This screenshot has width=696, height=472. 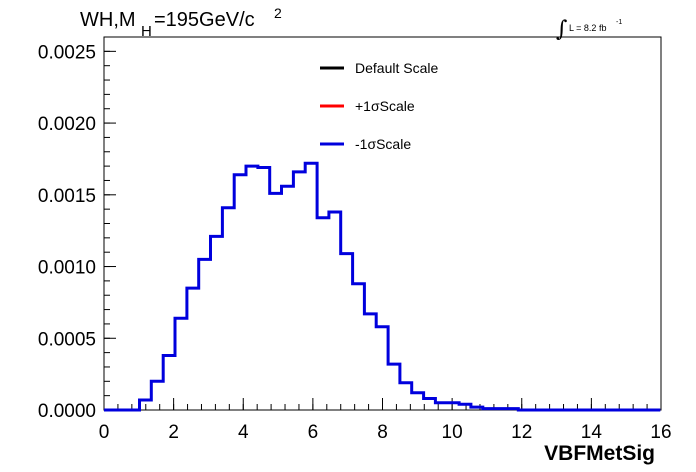 What do you see at coordinates (67, 411) in the screenshot?
I see `y-tick-label: 0.0000` at bounding box center [67, 411].